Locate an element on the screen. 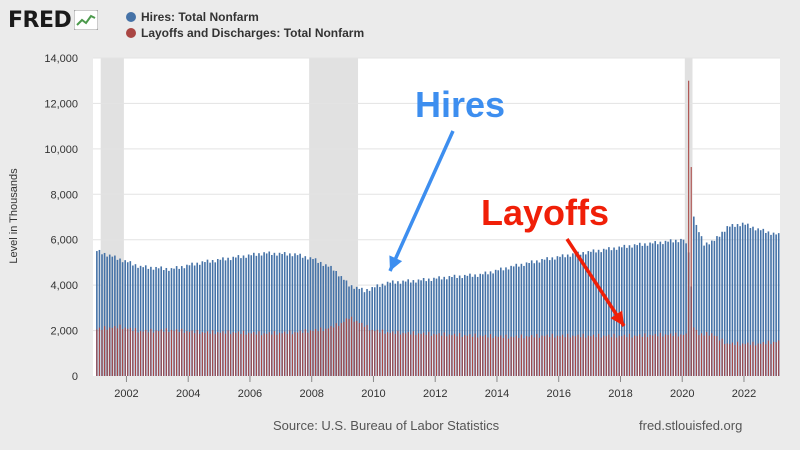 The image size is (800, 450). fred-url: fred.stlouisfed.org is located at coordinates (691, 425).